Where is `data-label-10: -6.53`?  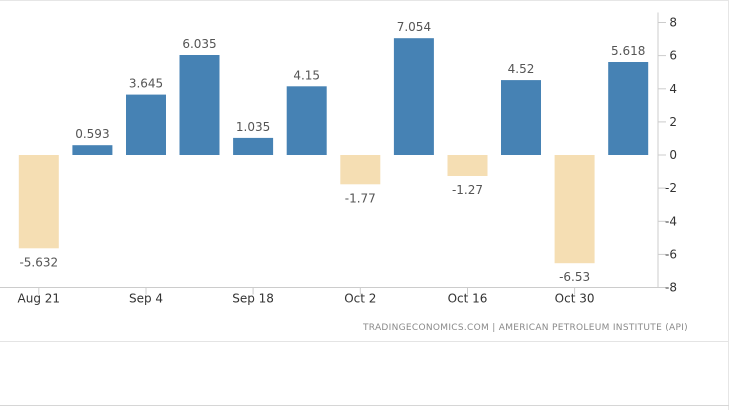
data-label-10: -6.53 is located at coordinates (574, 277).